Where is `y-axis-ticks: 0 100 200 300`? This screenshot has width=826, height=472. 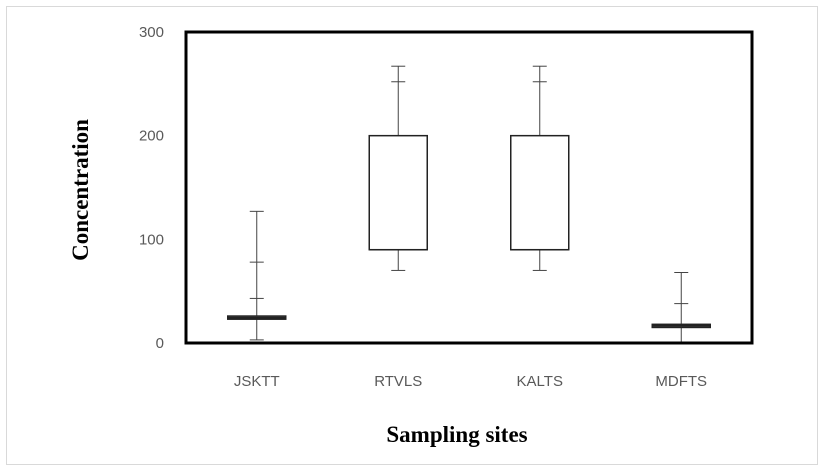 y-axis-ticks: 0 100 200 300 is located at coordinates (151, 188).